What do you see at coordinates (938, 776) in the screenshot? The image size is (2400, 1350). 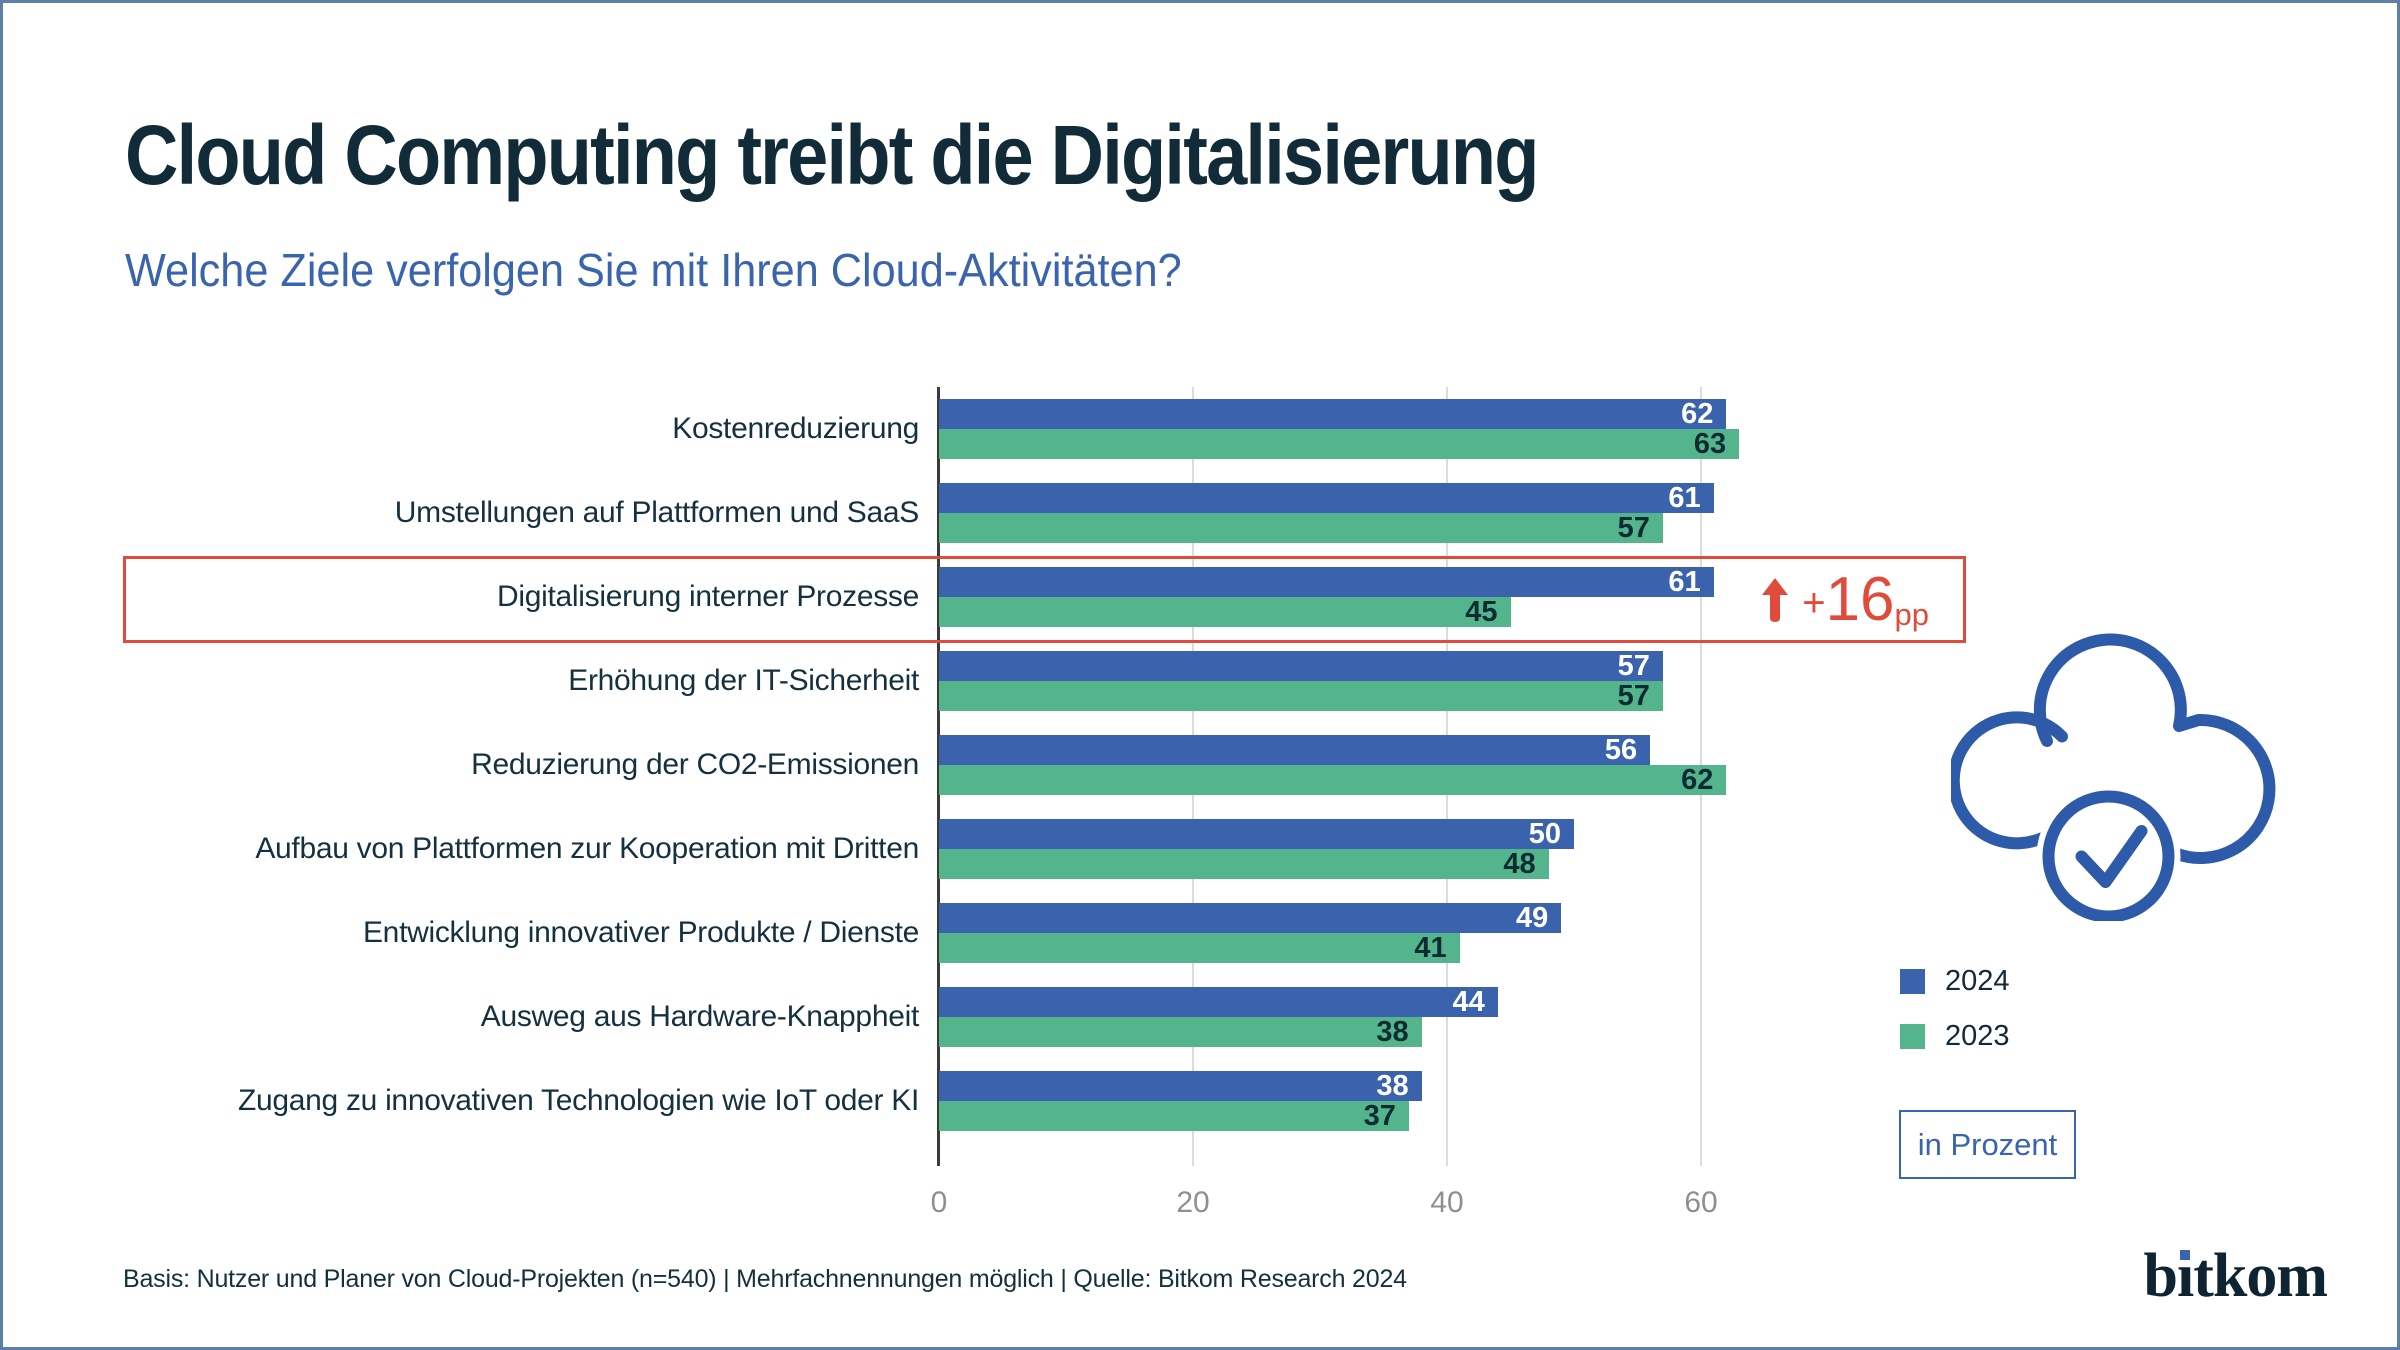 I see `y-axis-line` at bounding box center [938, 776].